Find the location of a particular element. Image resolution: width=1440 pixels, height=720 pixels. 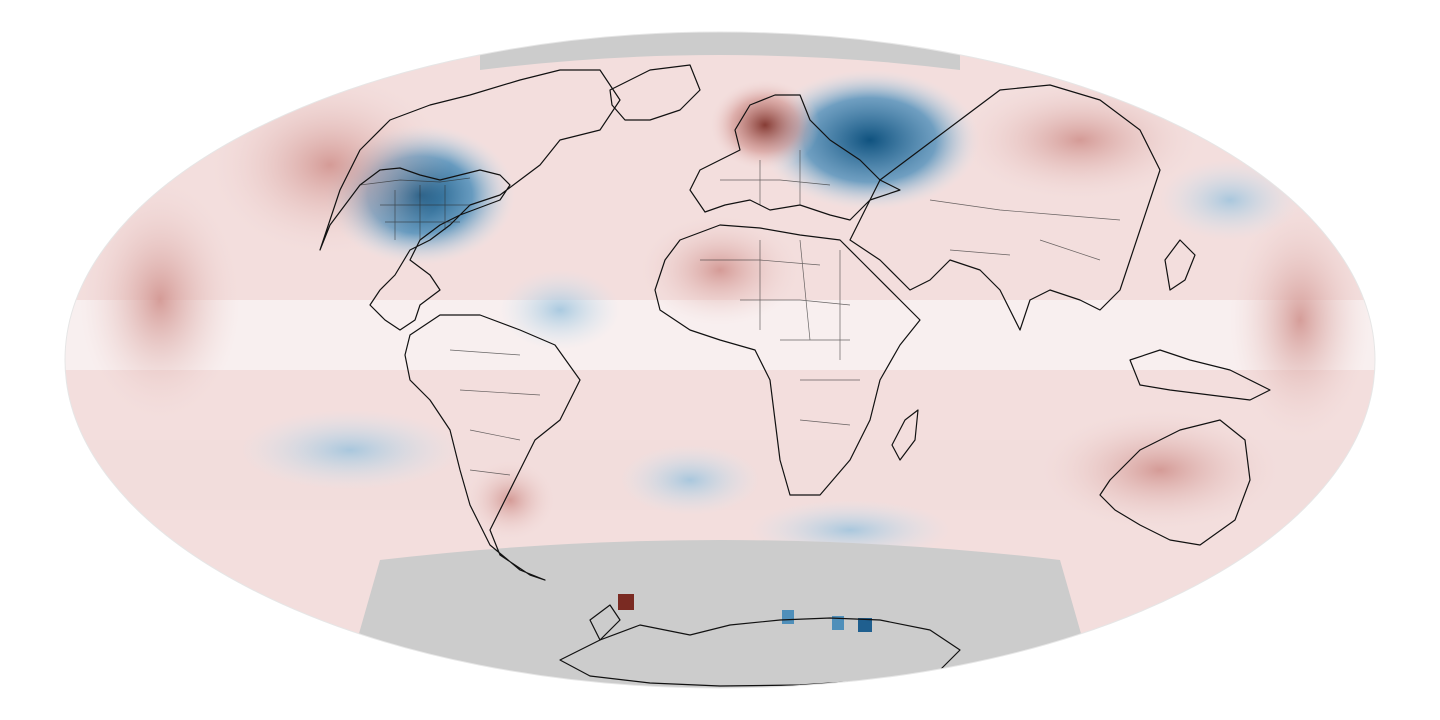

coast-africa is located at coordinates (787, 360).